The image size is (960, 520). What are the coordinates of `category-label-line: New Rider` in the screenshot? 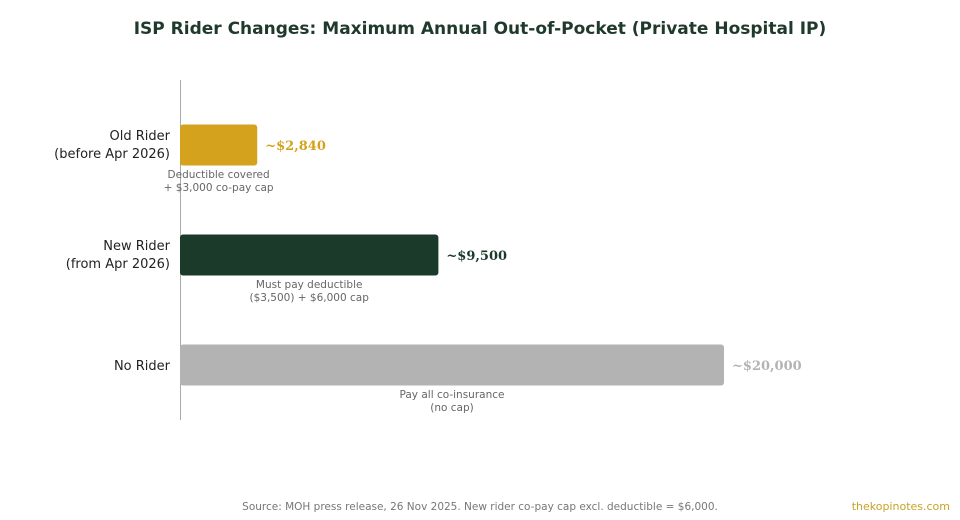 It's located at (136, 246).